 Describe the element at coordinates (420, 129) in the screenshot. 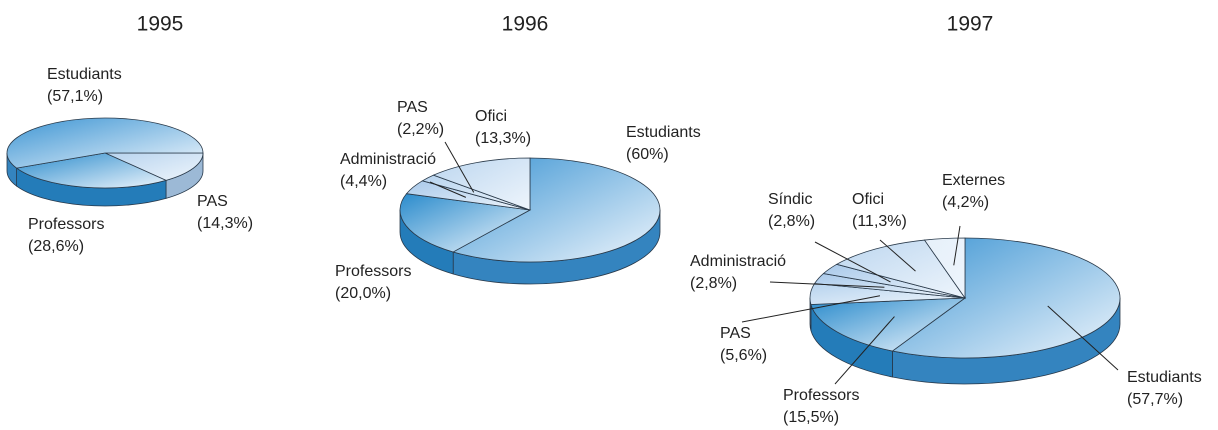

I see `slice-value-label: (2,2%)` at that location.